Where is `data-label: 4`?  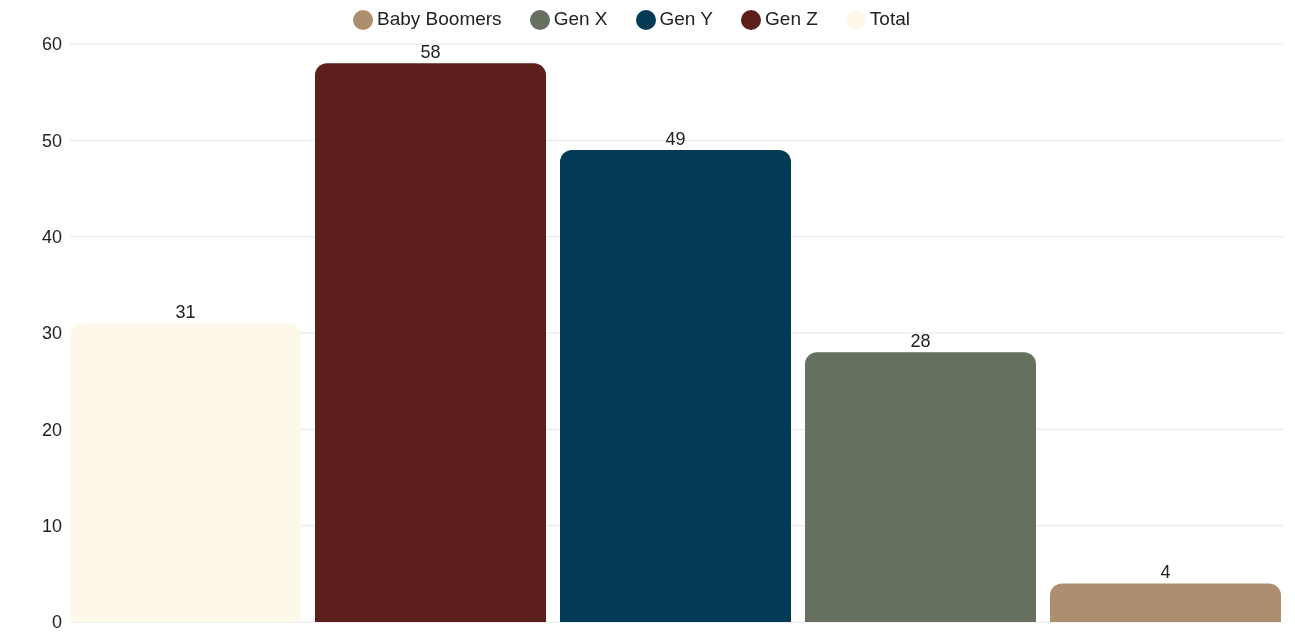 data-label: 4 is located at coordinates (1165, 572).